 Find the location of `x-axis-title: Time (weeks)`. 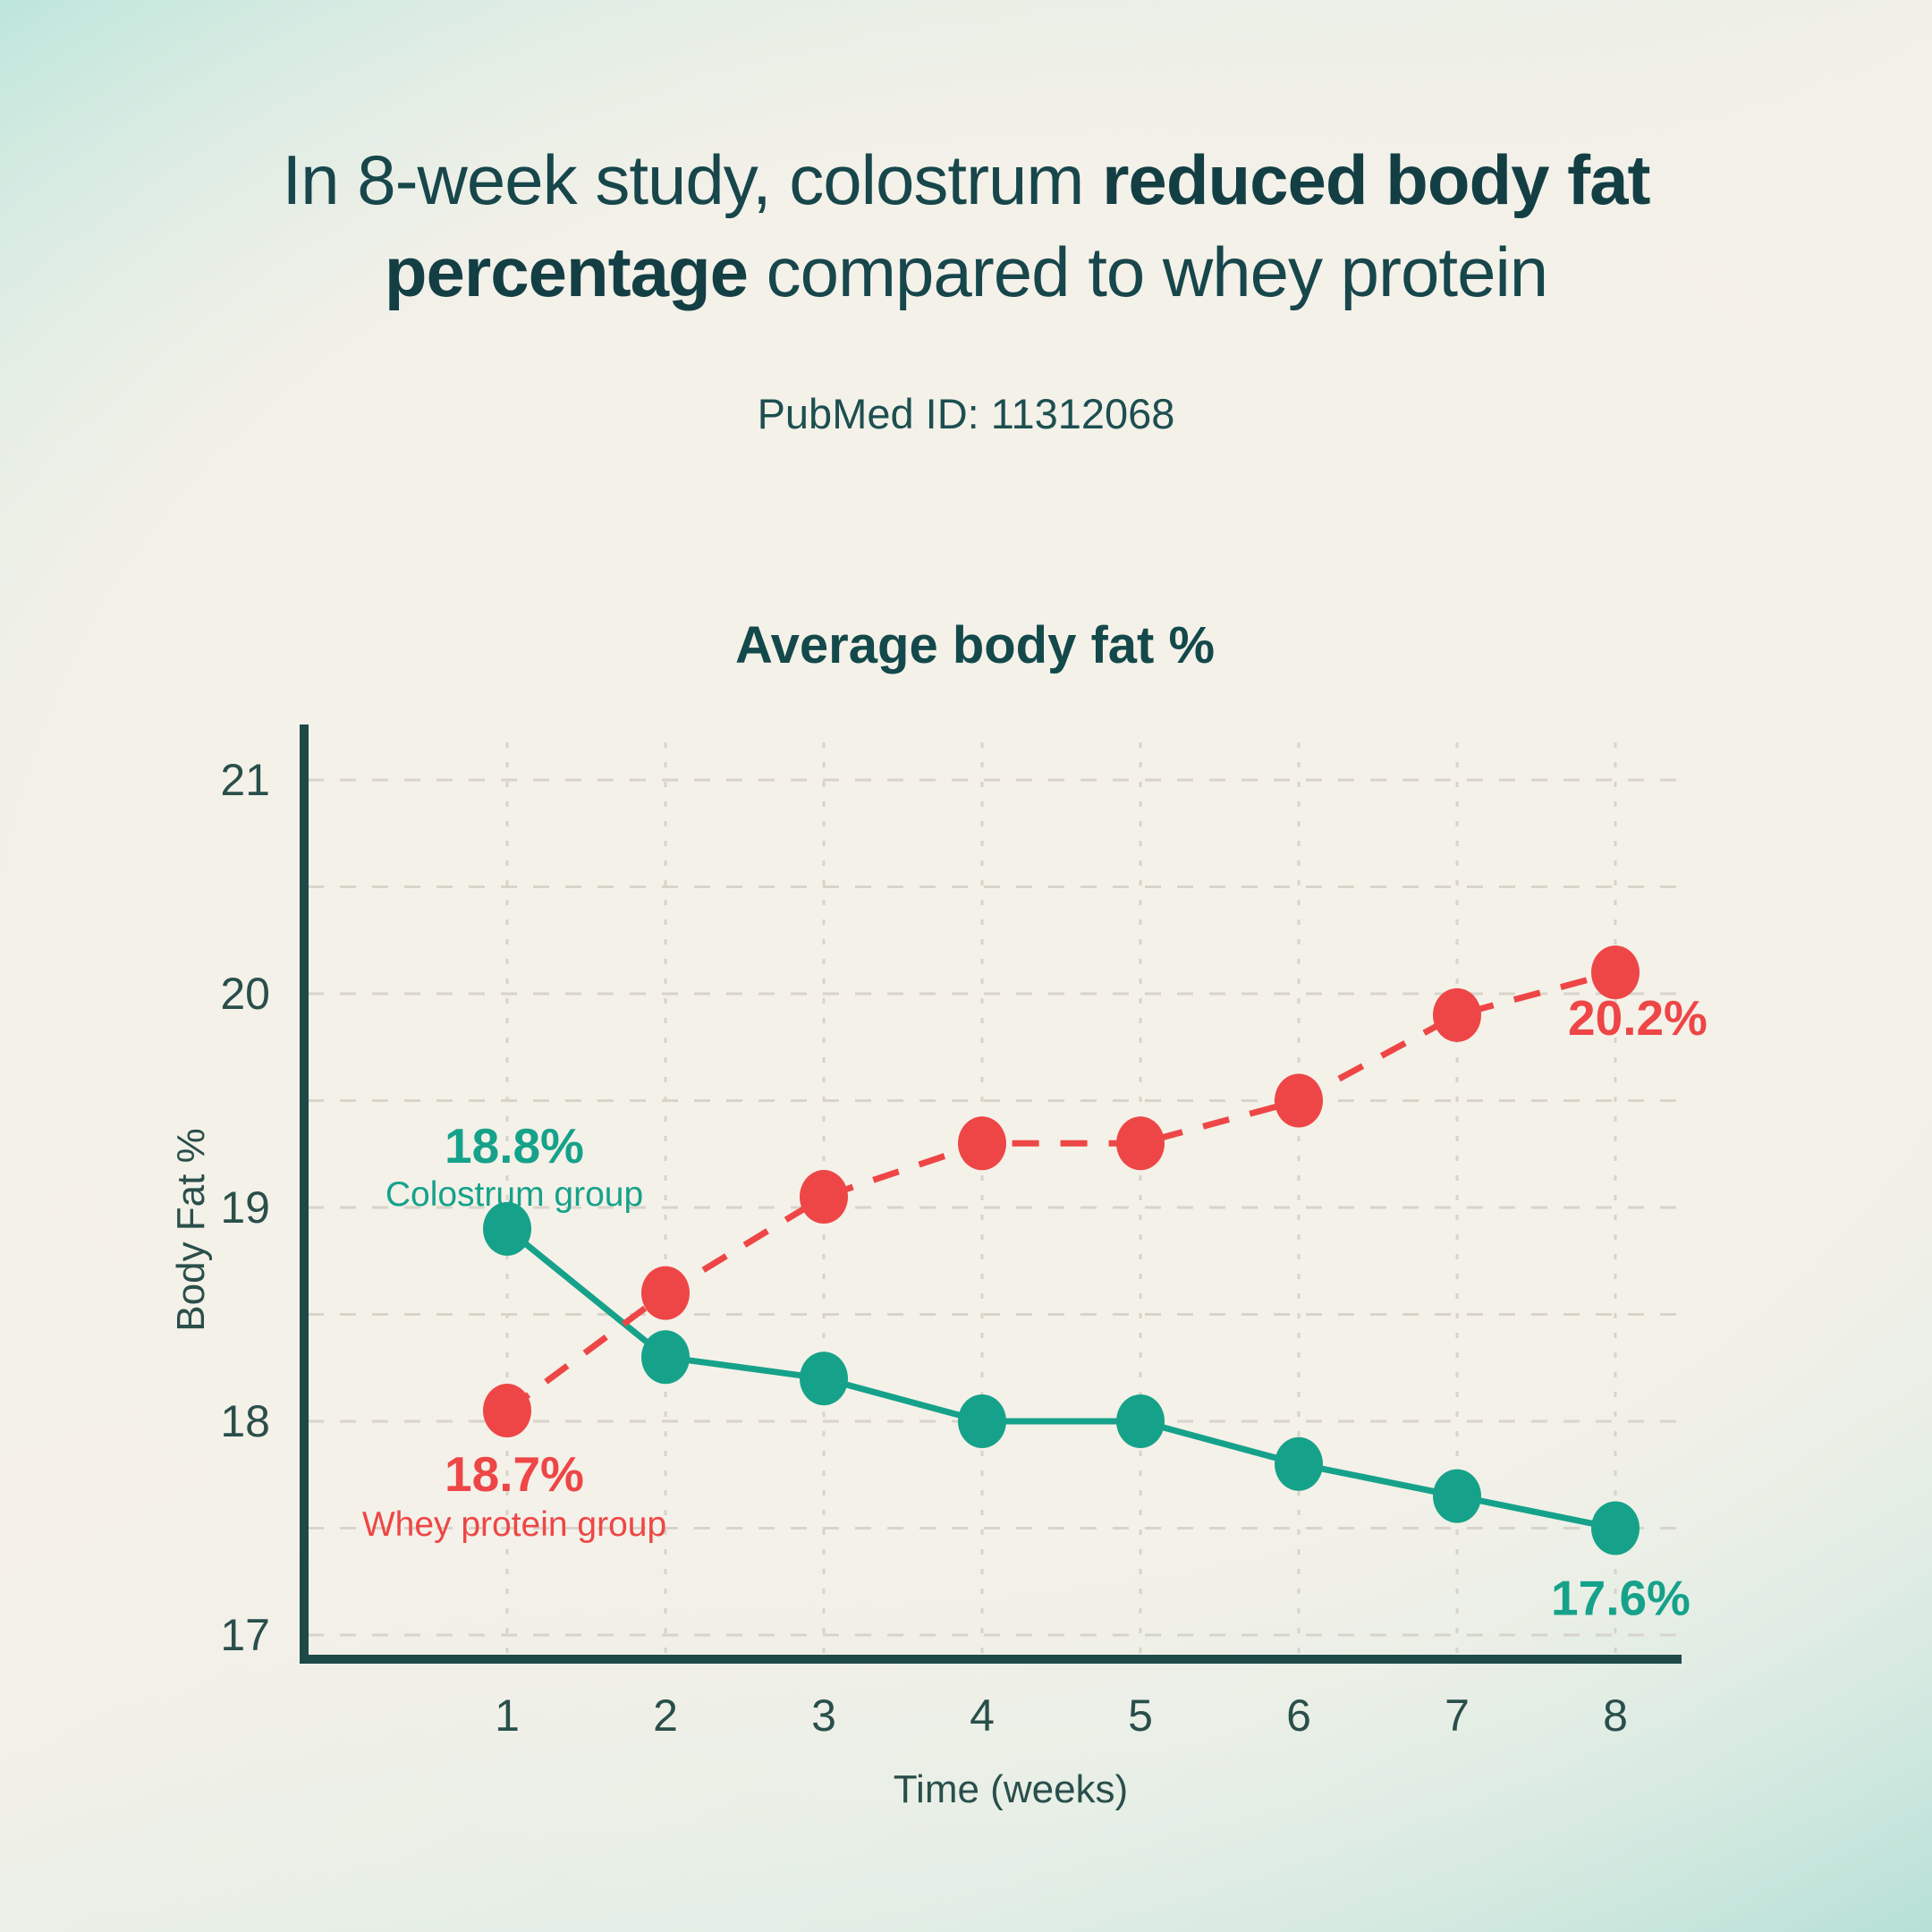

x-axis-title: Time (weeks) is located at coordinates (1011, 1789).